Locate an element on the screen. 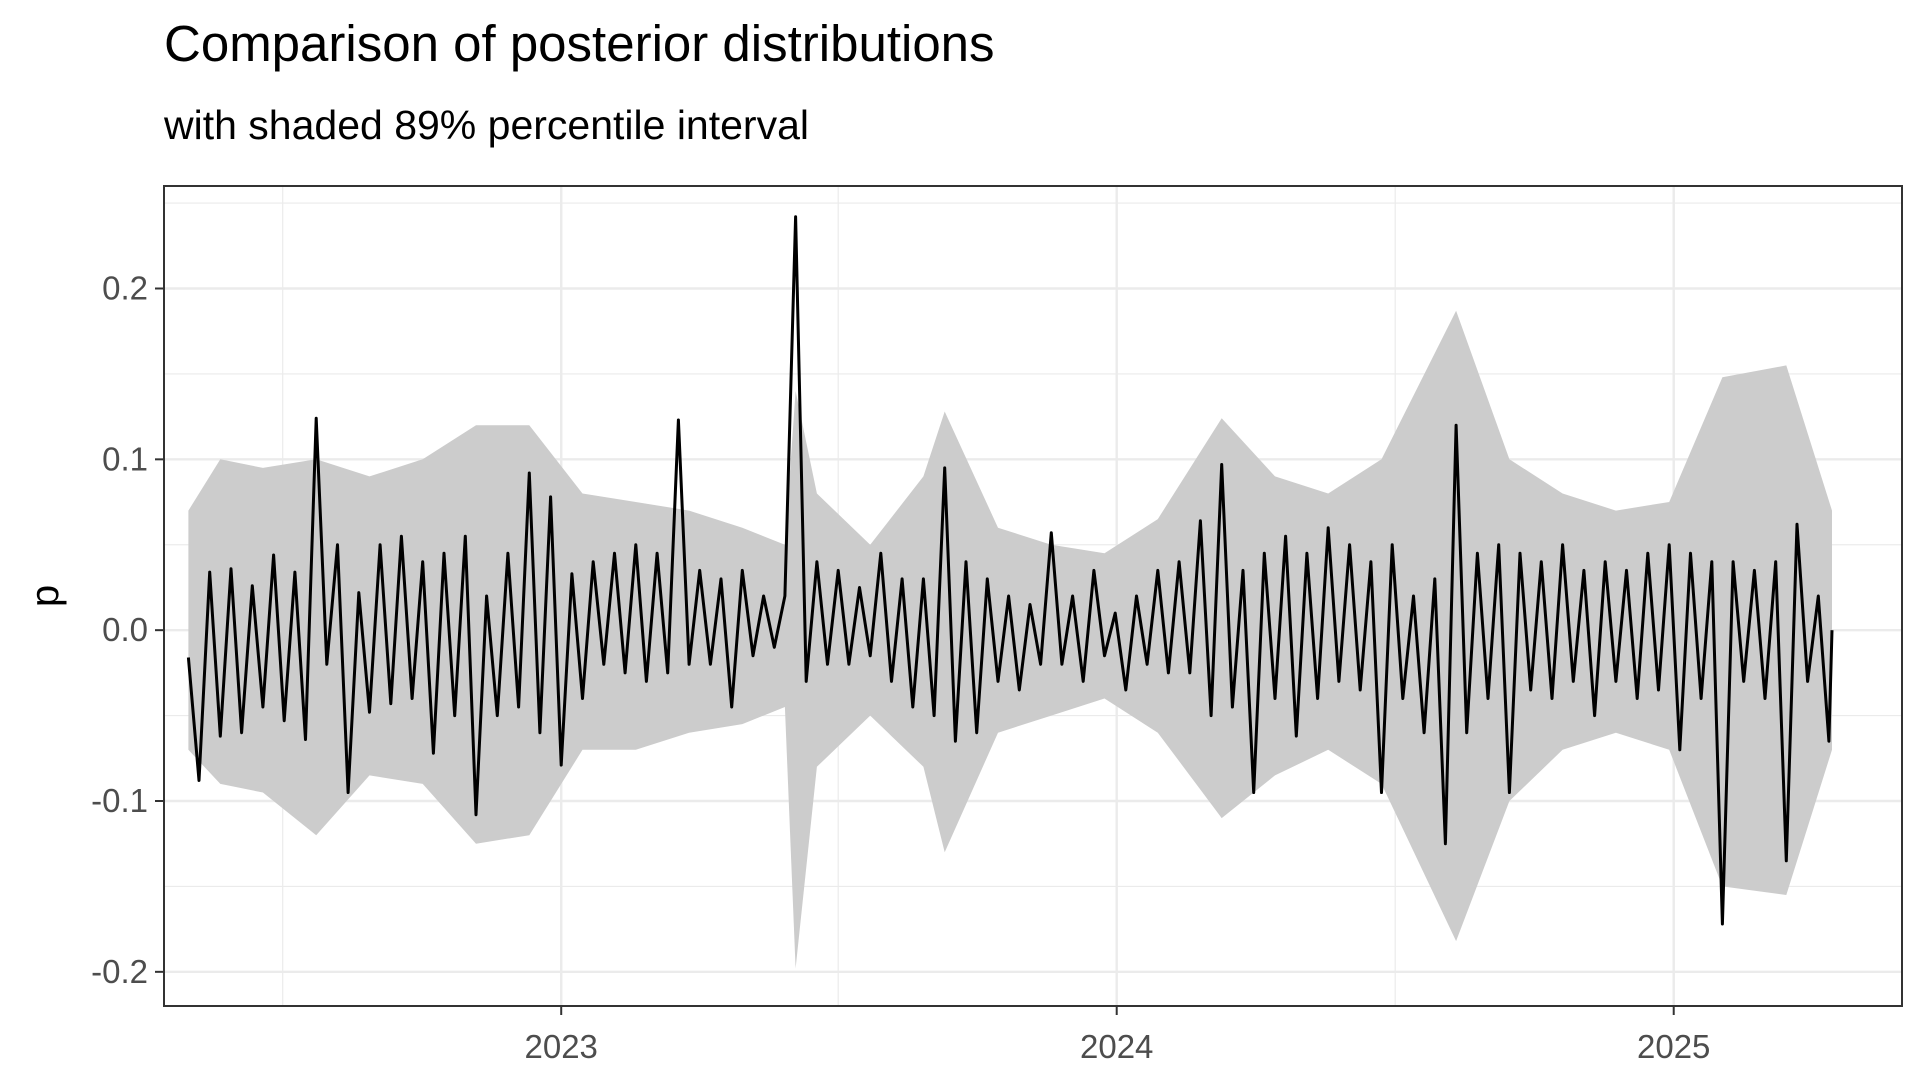 This screenshot has height=1080, width=1920. y-tick-label: -0.1 is located at coordinates (119, 800).